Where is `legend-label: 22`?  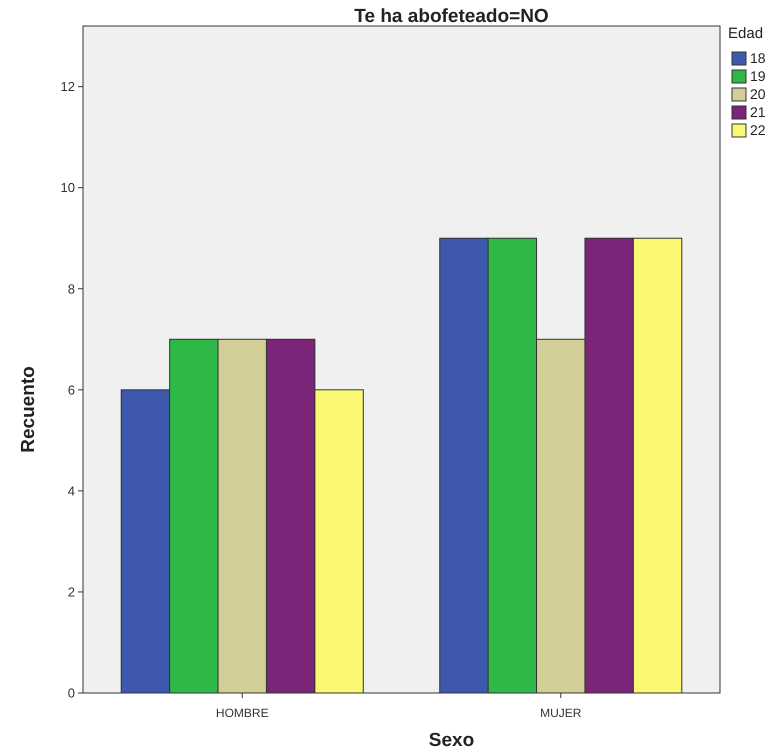
legend-label: 22 is located at coordinates (758, 130).